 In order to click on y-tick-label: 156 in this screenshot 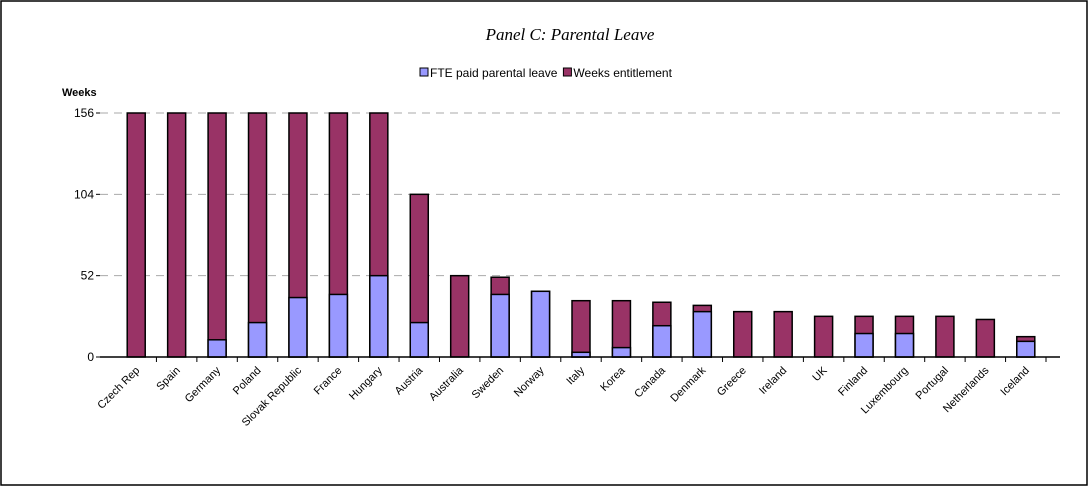, I will do `click(84, 113)`.